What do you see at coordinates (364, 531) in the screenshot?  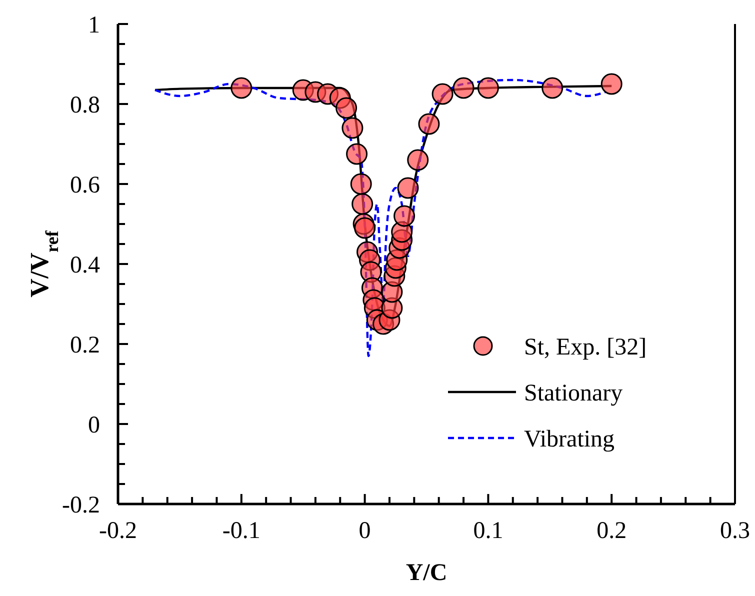 I see `x-tick-label: 0` at bounding box center [364, 531].